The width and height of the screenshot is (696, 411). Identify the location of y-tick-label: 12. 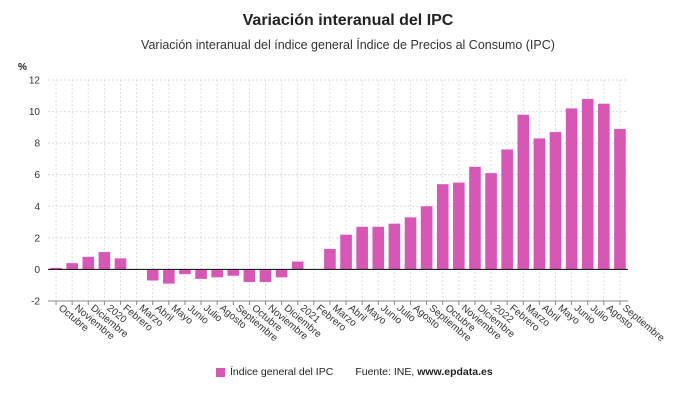
(35, 81).